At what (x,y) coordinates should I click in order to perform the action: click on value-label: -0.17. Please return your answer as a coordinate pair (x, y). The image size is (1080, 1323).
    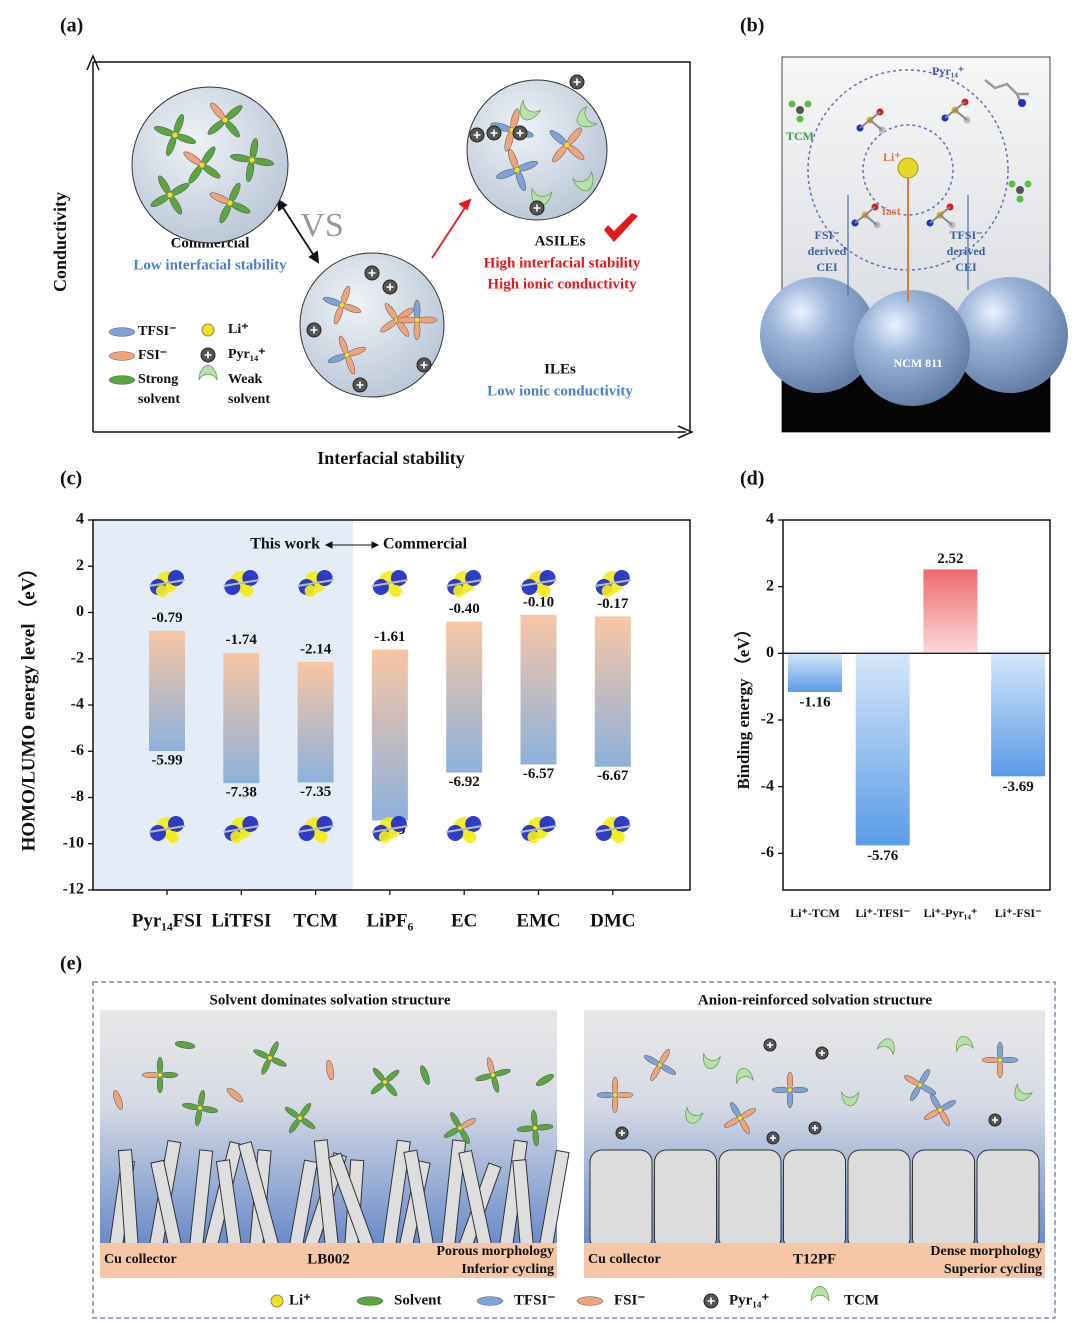
    Looking at the image, I should click on (613, 604).